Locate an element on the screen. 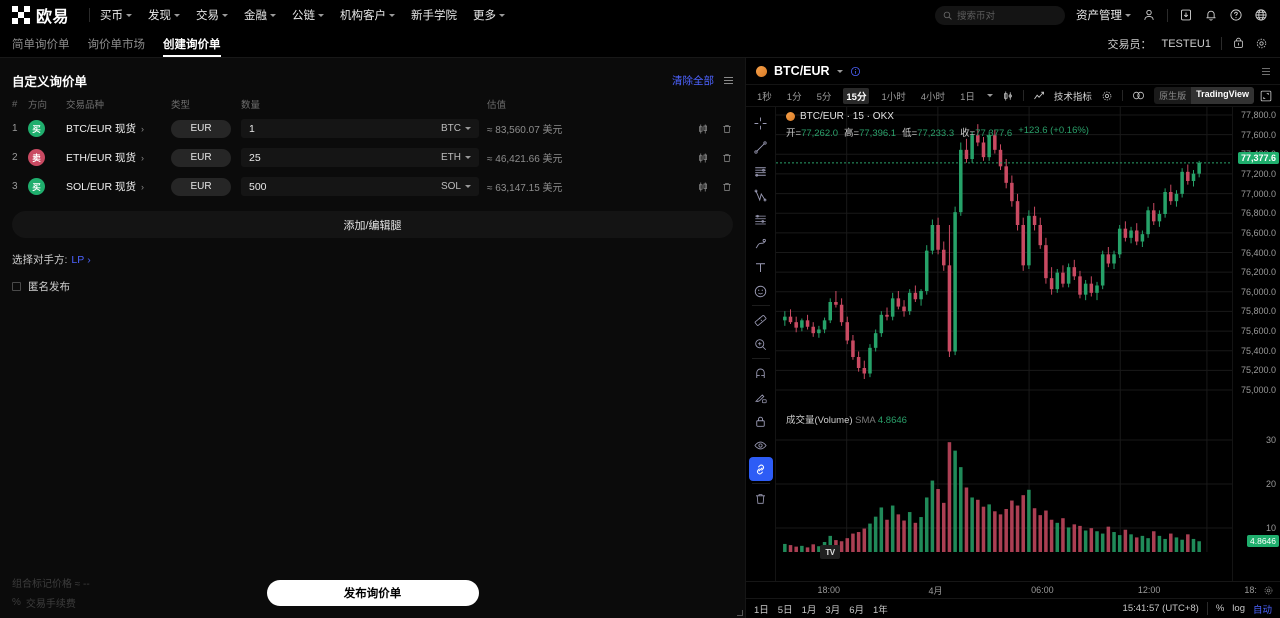 This screenshot has height=618, width=1280. measure-tool-icon is located at coordinates (761, 320).